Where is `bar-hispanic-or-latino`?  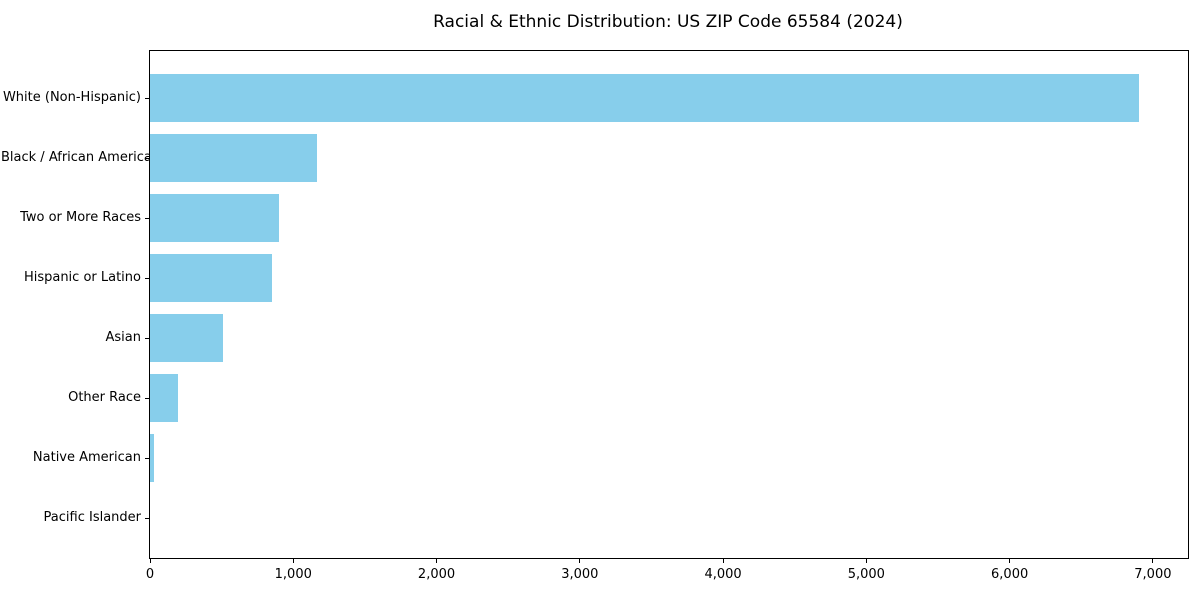 bar-hispanic-or-latino is located at coordinates (211, 278).